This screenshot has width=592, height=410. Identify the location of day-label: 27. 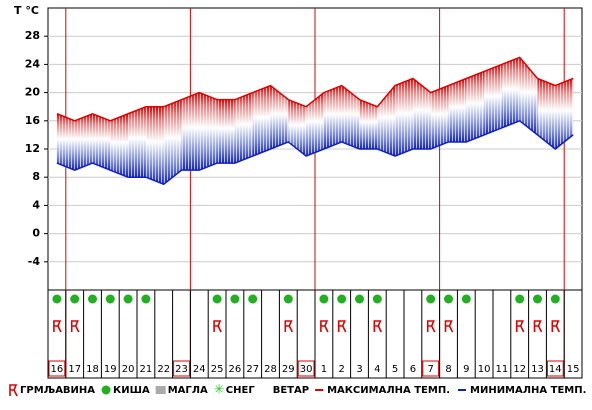
(252, 369).